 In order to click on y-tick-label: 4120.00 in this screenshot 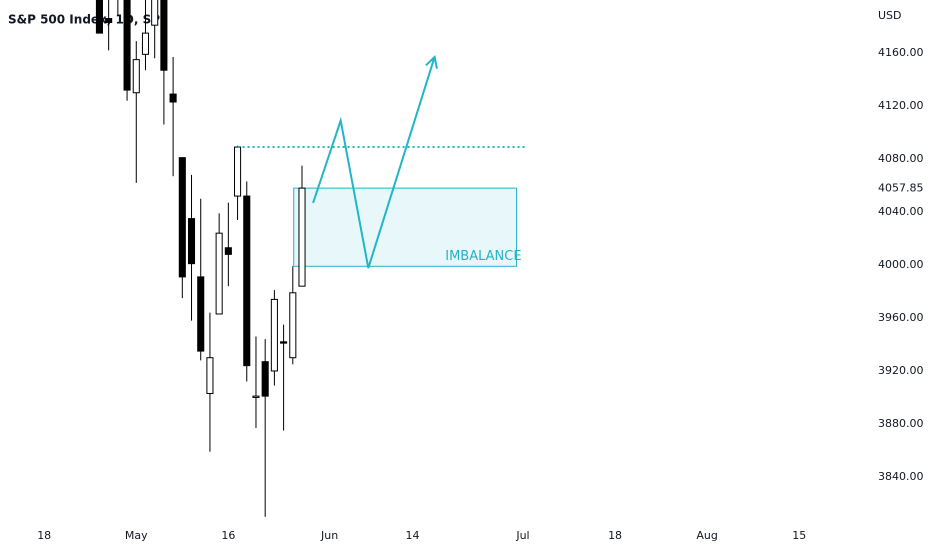, I will do `click(901, 105)`.